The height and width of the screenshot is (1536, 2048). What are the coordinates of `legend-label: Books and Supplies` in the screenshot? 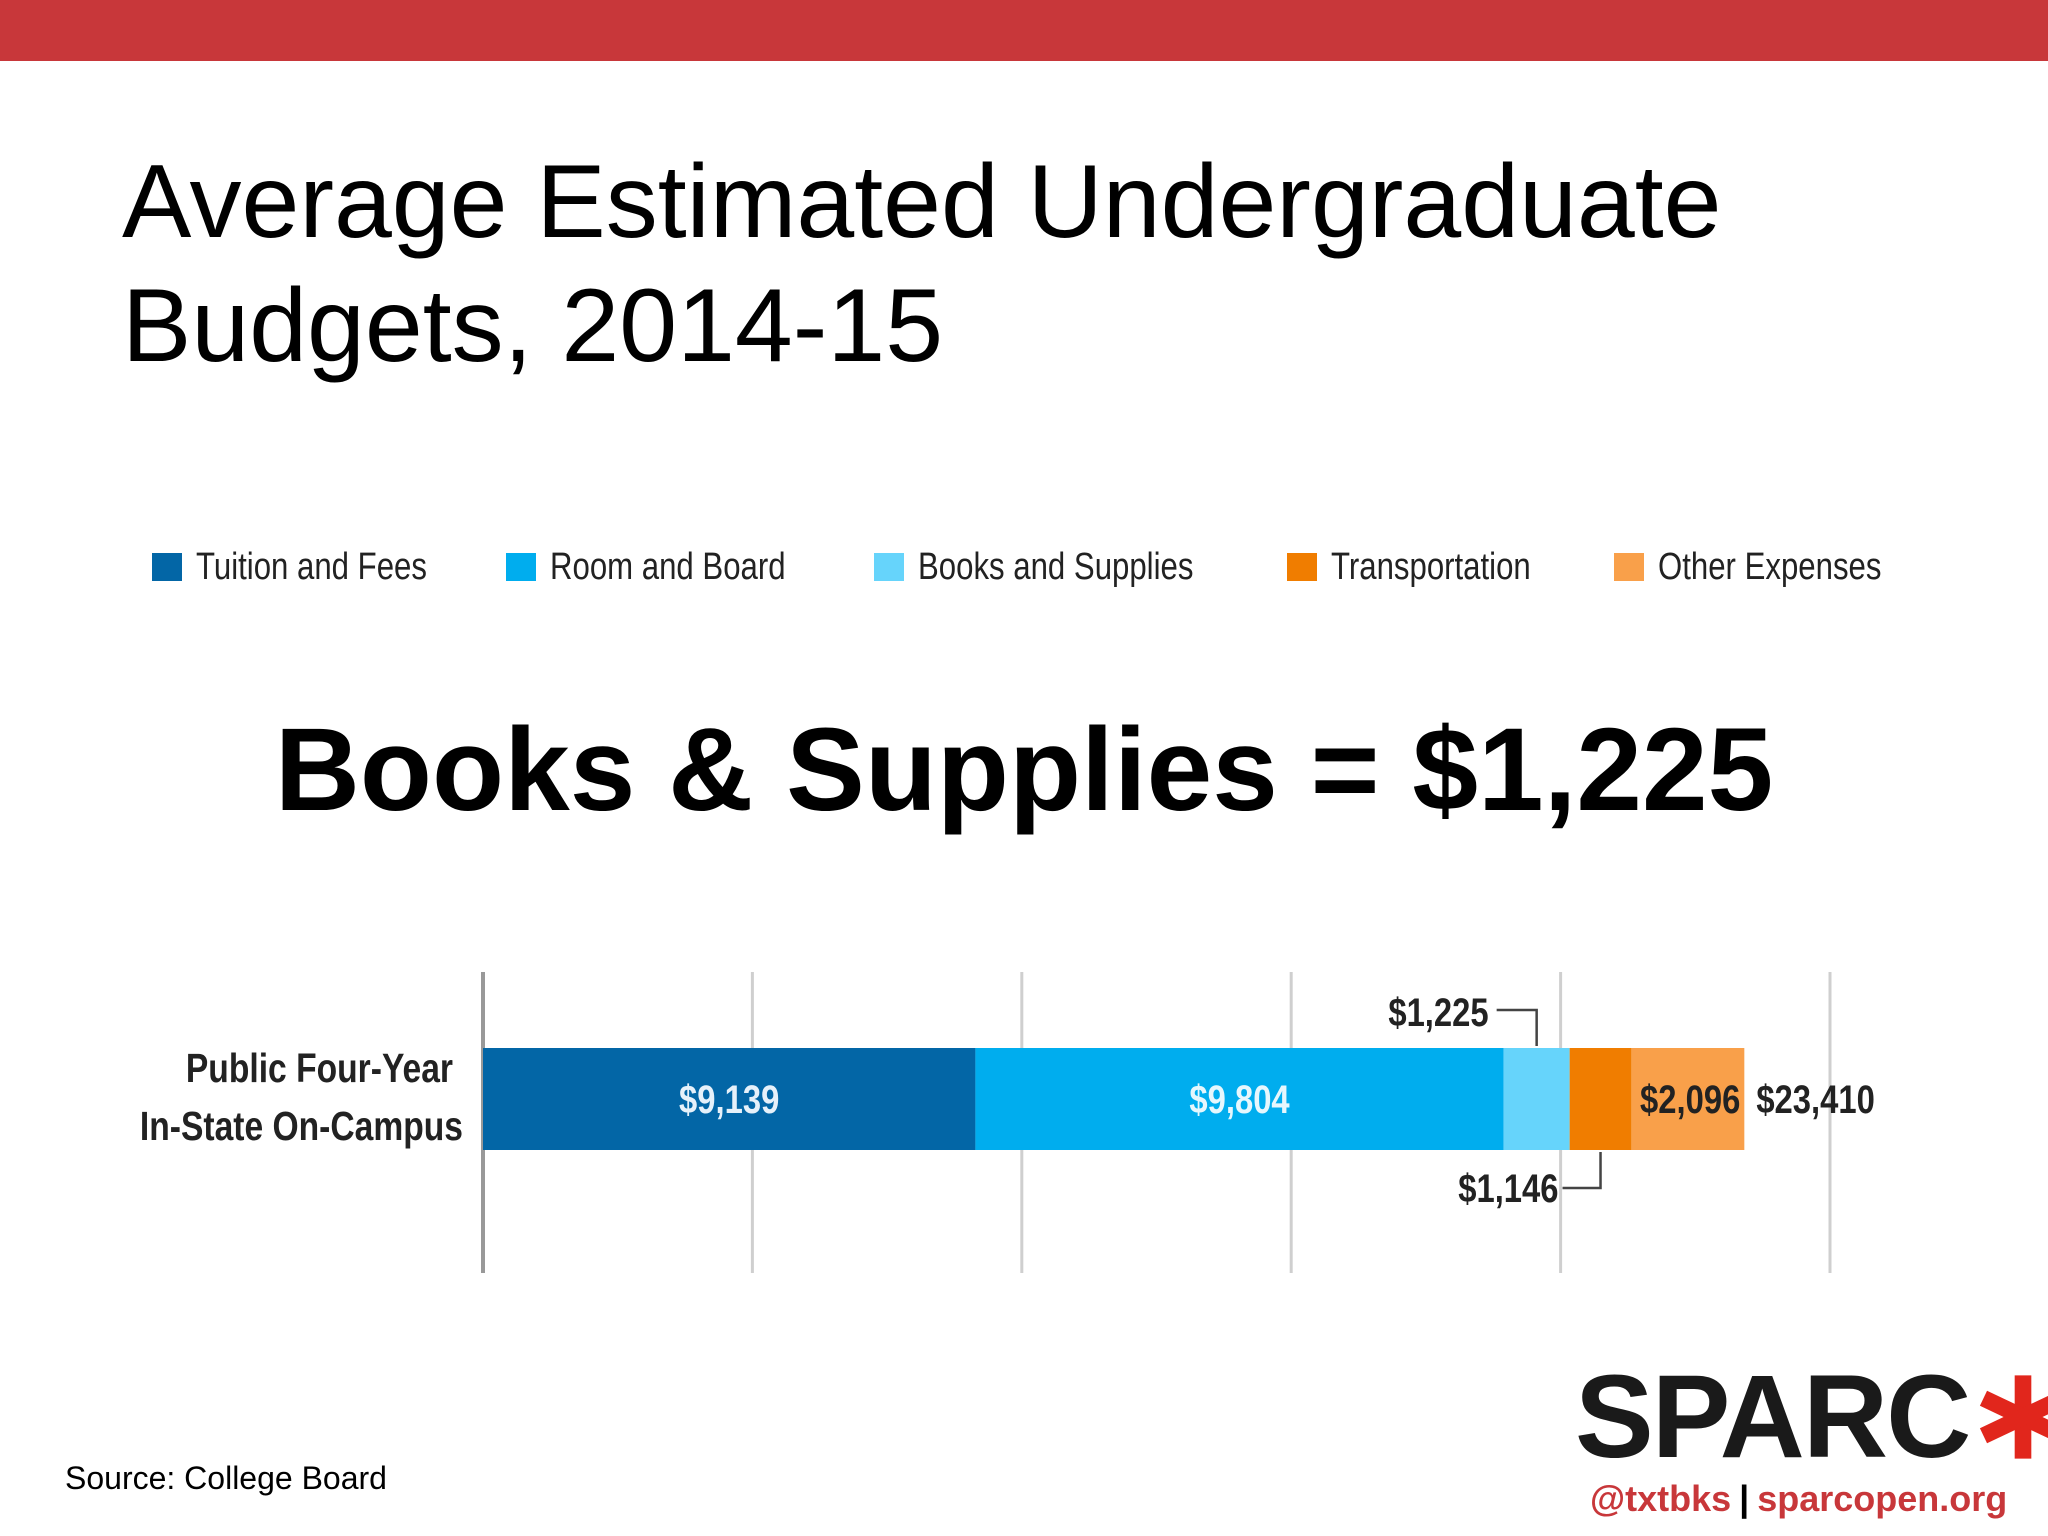 It's located at (1056, 566).